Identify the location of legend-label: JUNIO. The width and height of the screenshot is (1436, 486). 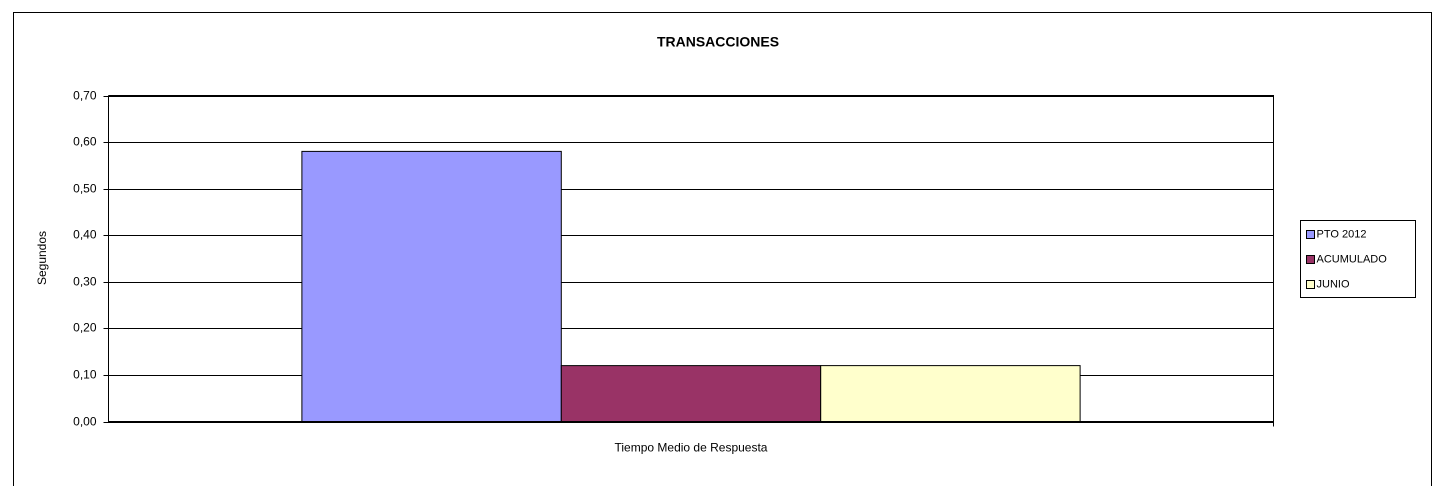
(1333, 284).